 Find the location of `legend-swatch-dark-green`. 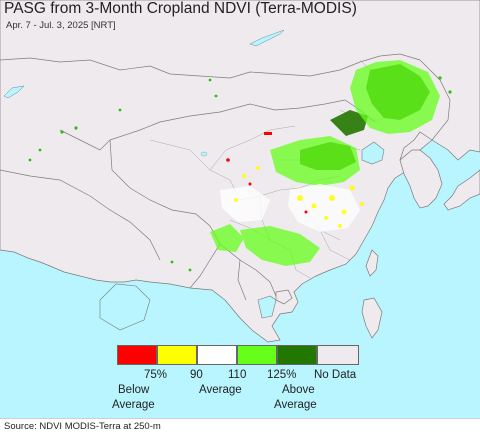

legend-swatch-dark-green is located at coordinates (297, 355).